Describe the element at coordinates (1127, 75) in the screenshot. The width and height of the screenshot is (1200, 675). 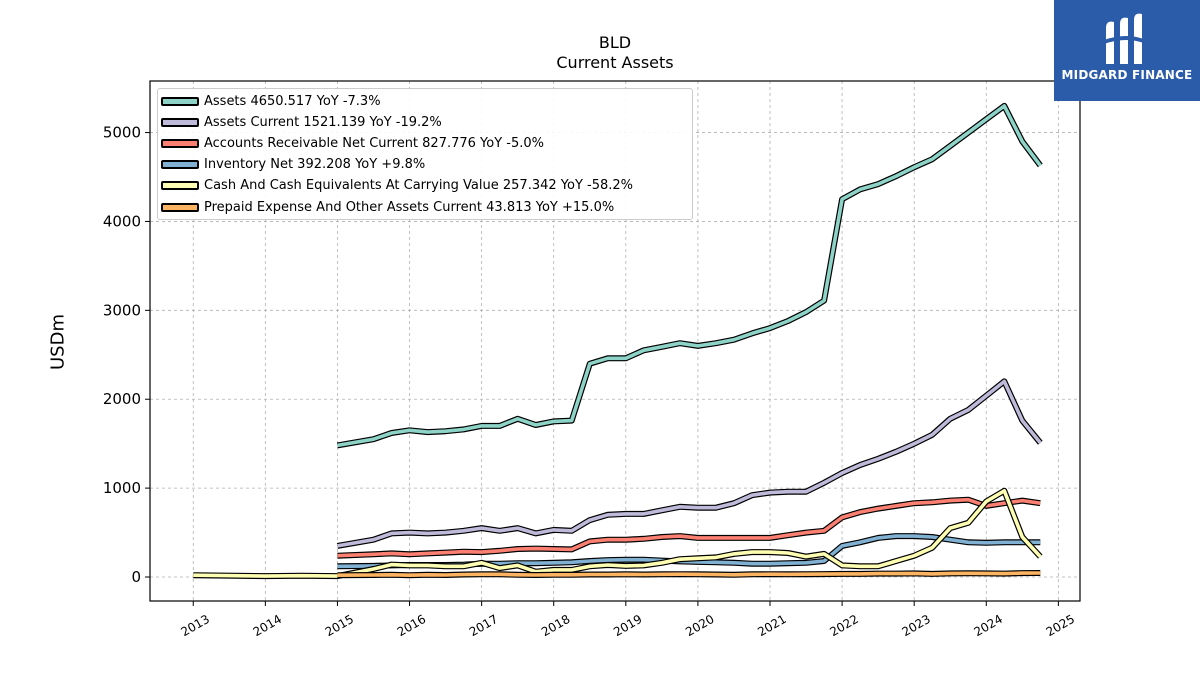
I see `logo-text: MIDGARD FINANCE` at that location.